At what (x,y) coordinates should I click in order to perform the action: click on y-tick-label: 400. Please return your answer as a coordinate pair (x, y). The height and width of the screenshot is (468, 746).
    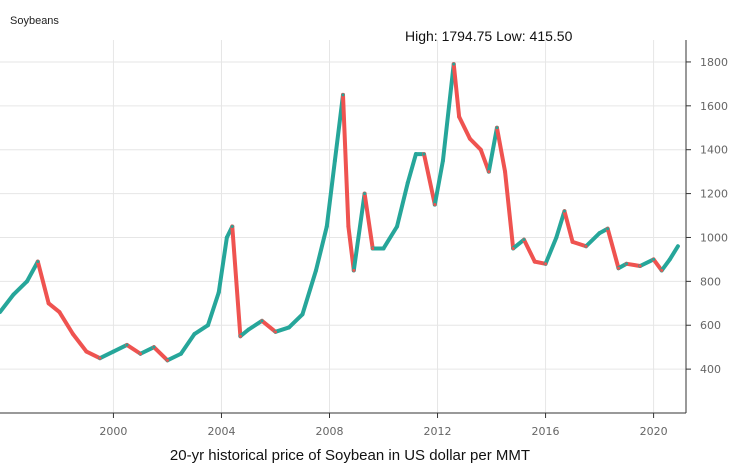
    Looking at the image, I should click on (710, 369).